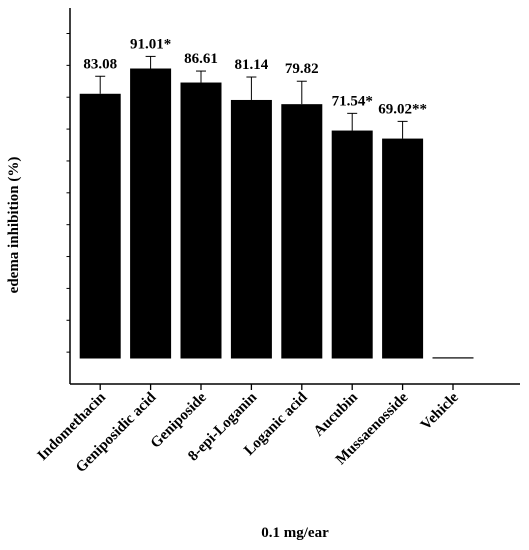  Describe the element at coordinates (302, 69) in the screenshot. I see `data-label: 79.82` at that location.